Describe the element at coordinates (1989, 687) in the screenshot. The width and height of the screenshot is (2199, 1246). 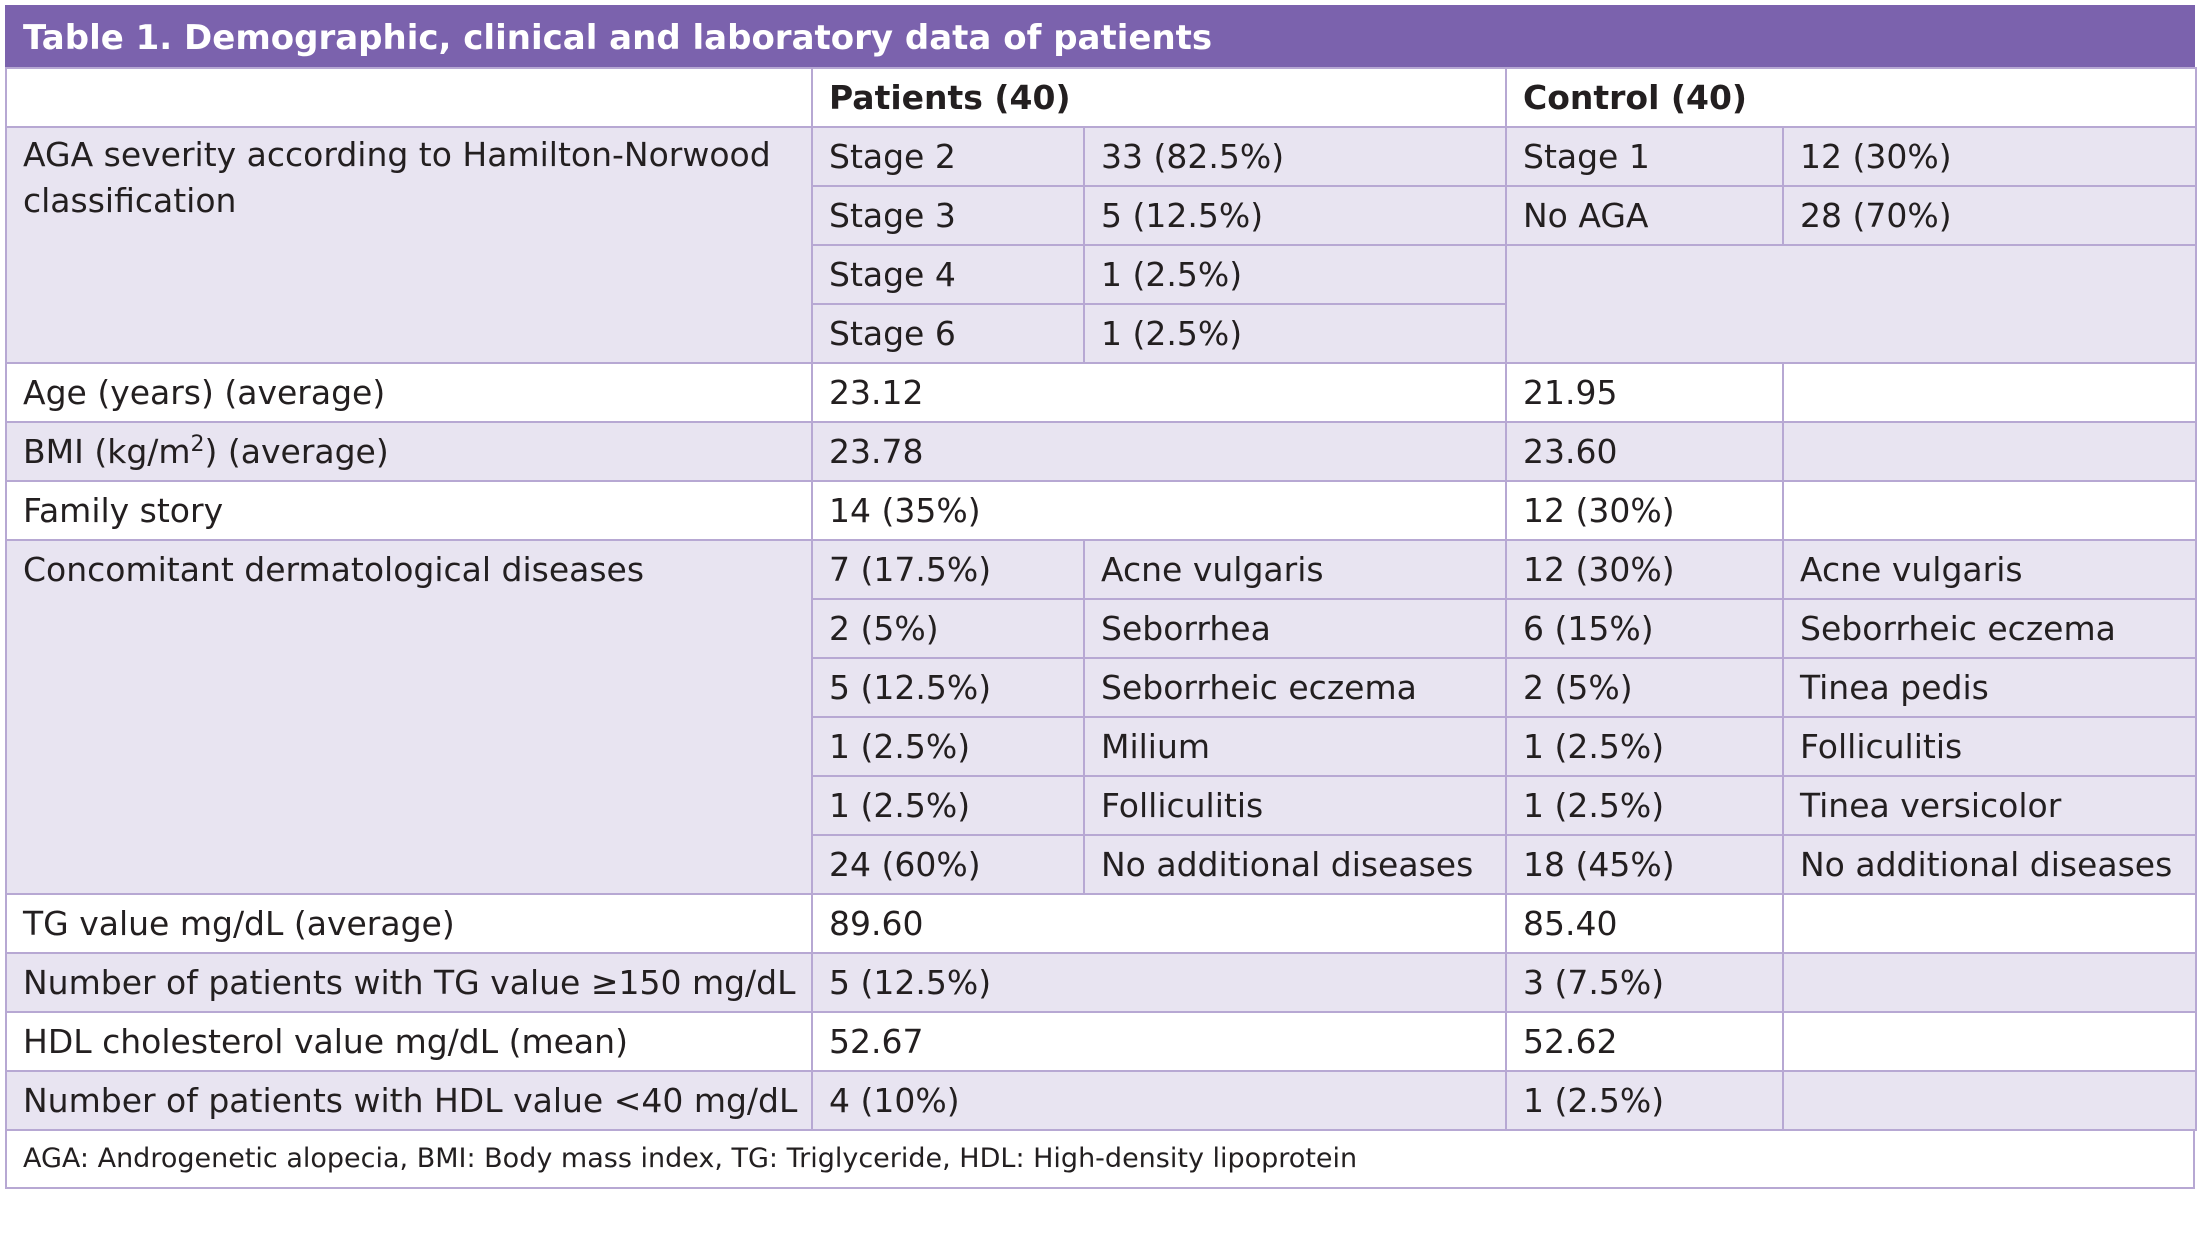
I see `derm-control-disease: Tinea pedis` at that location.